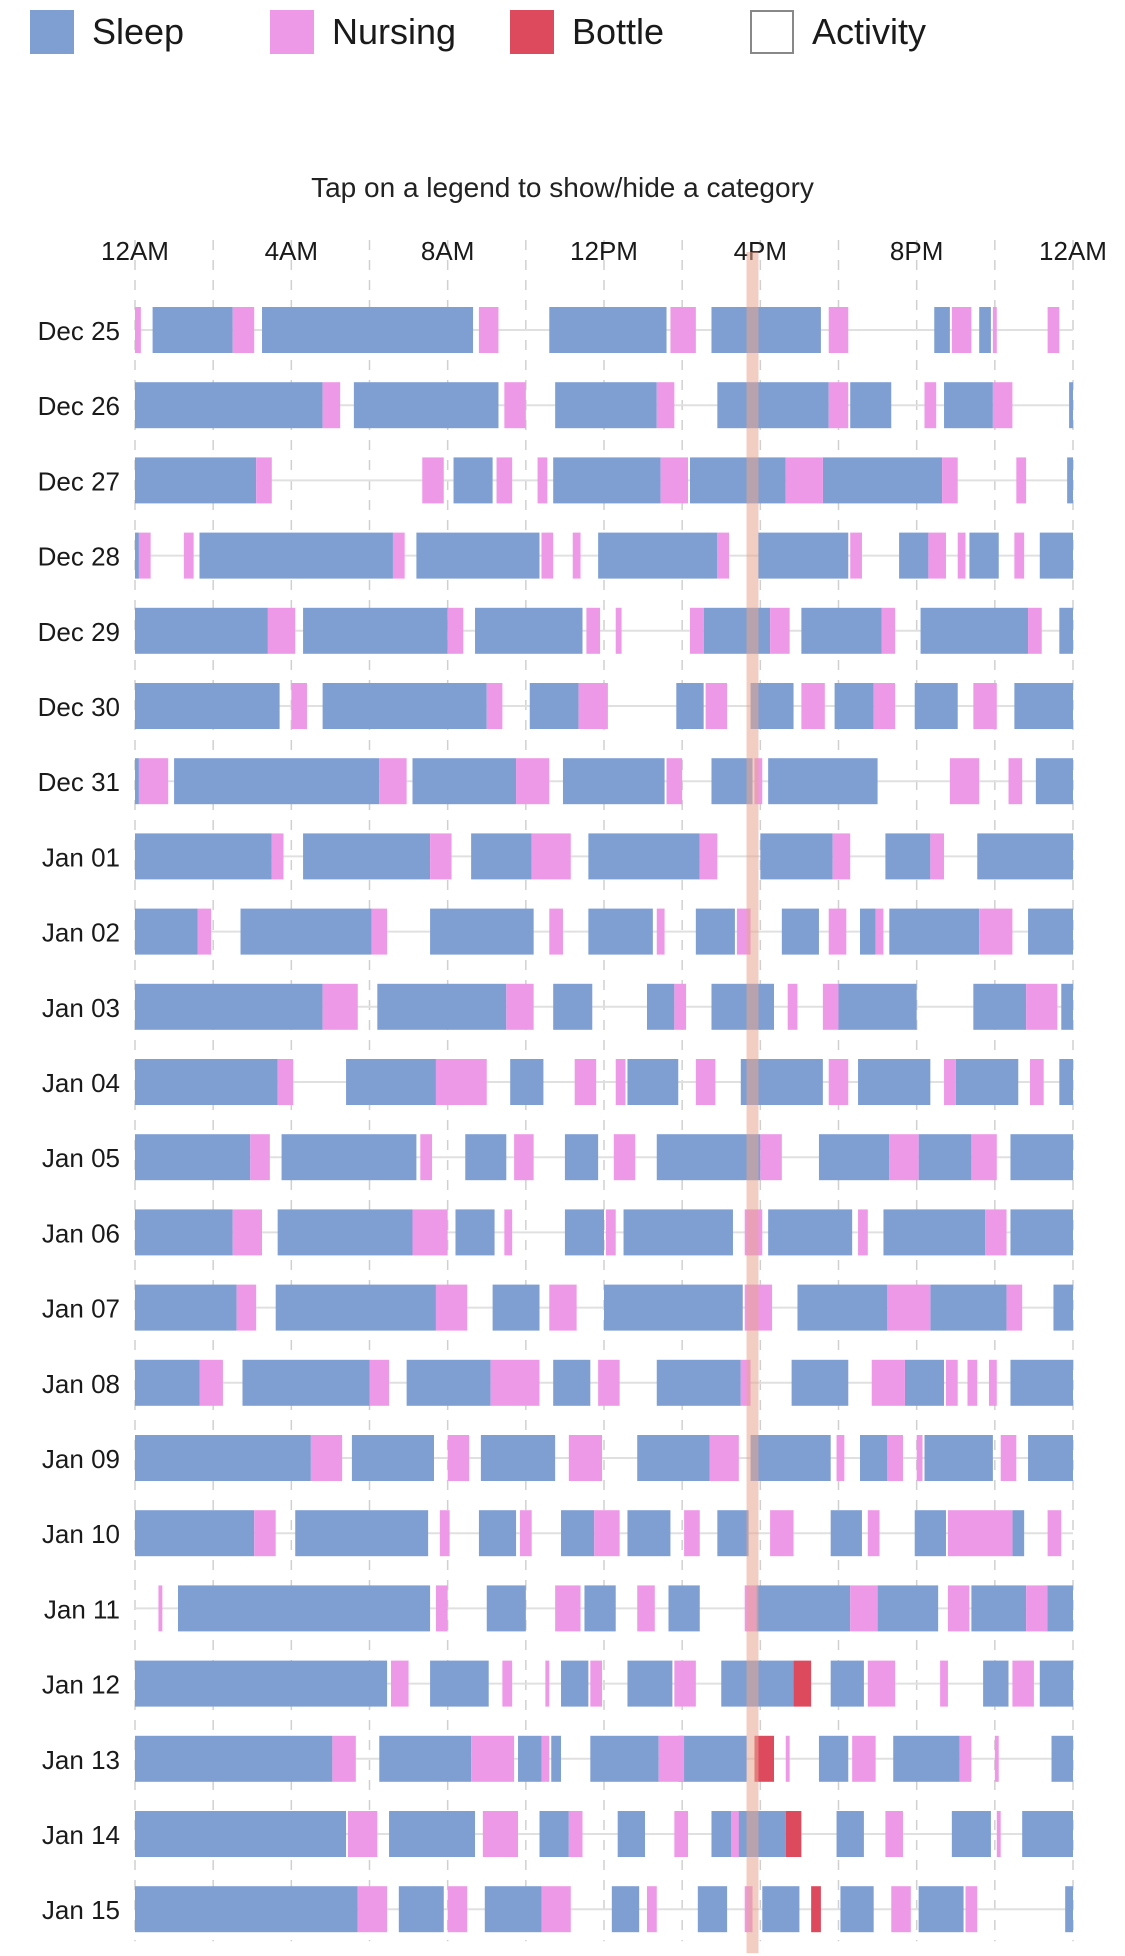 This screenshot has height=1956, width=1125. I want to click on legend-label-bottle: Bottle, so click(618, 31).